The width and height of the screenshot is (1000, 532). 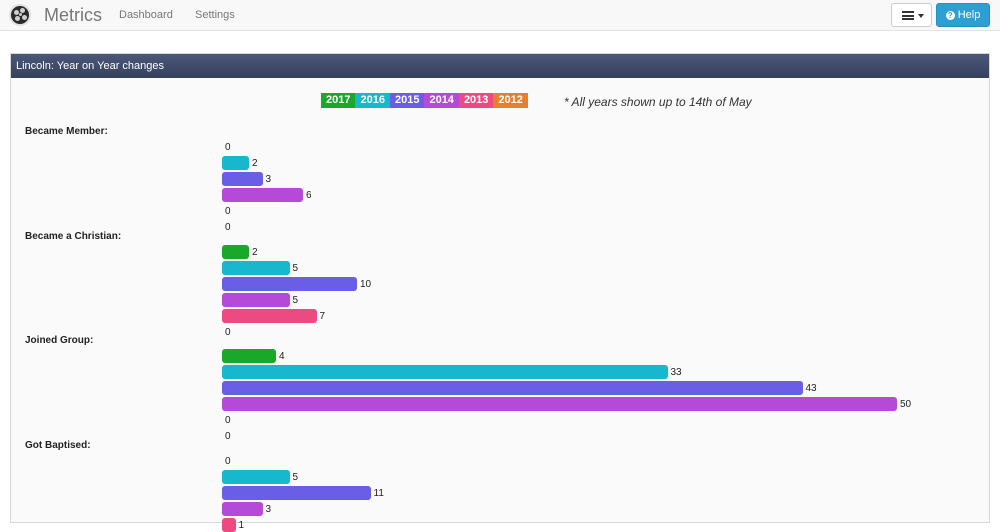 I want to click on year-legend: 2017 2016 2015 2014 2013 2012, so click(x=424, y=100).